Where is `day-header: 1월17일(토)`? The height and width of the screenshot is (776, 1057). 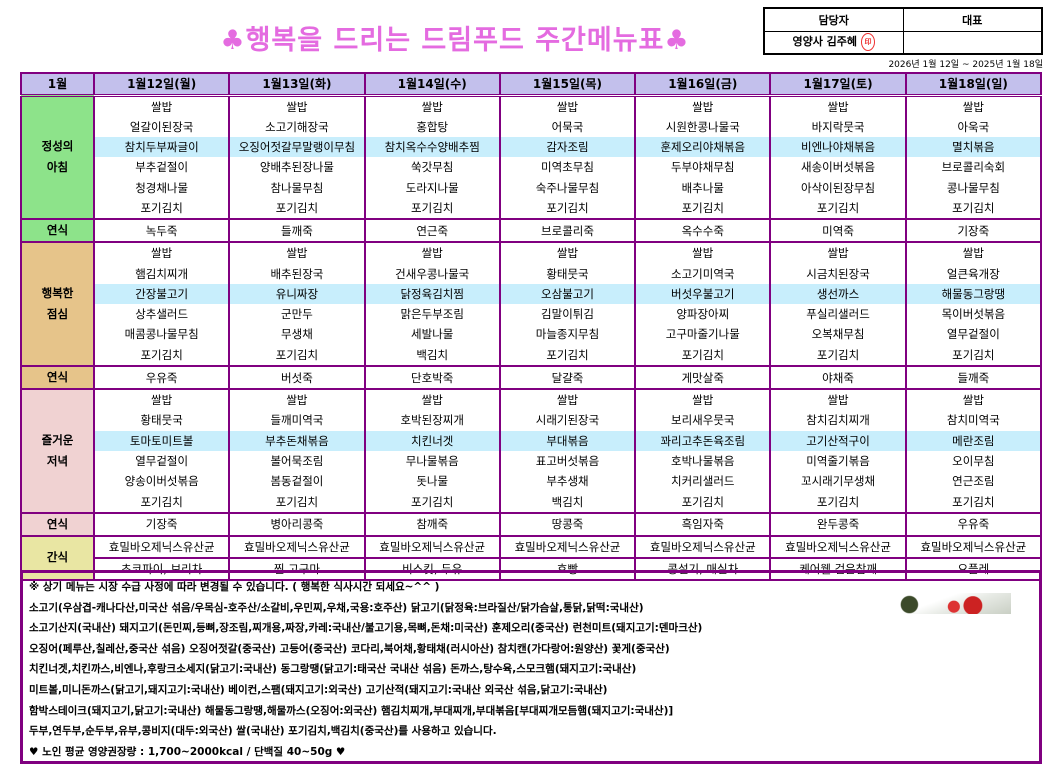
day-header: 1월17일(토) is located at coordinates (838, 84).